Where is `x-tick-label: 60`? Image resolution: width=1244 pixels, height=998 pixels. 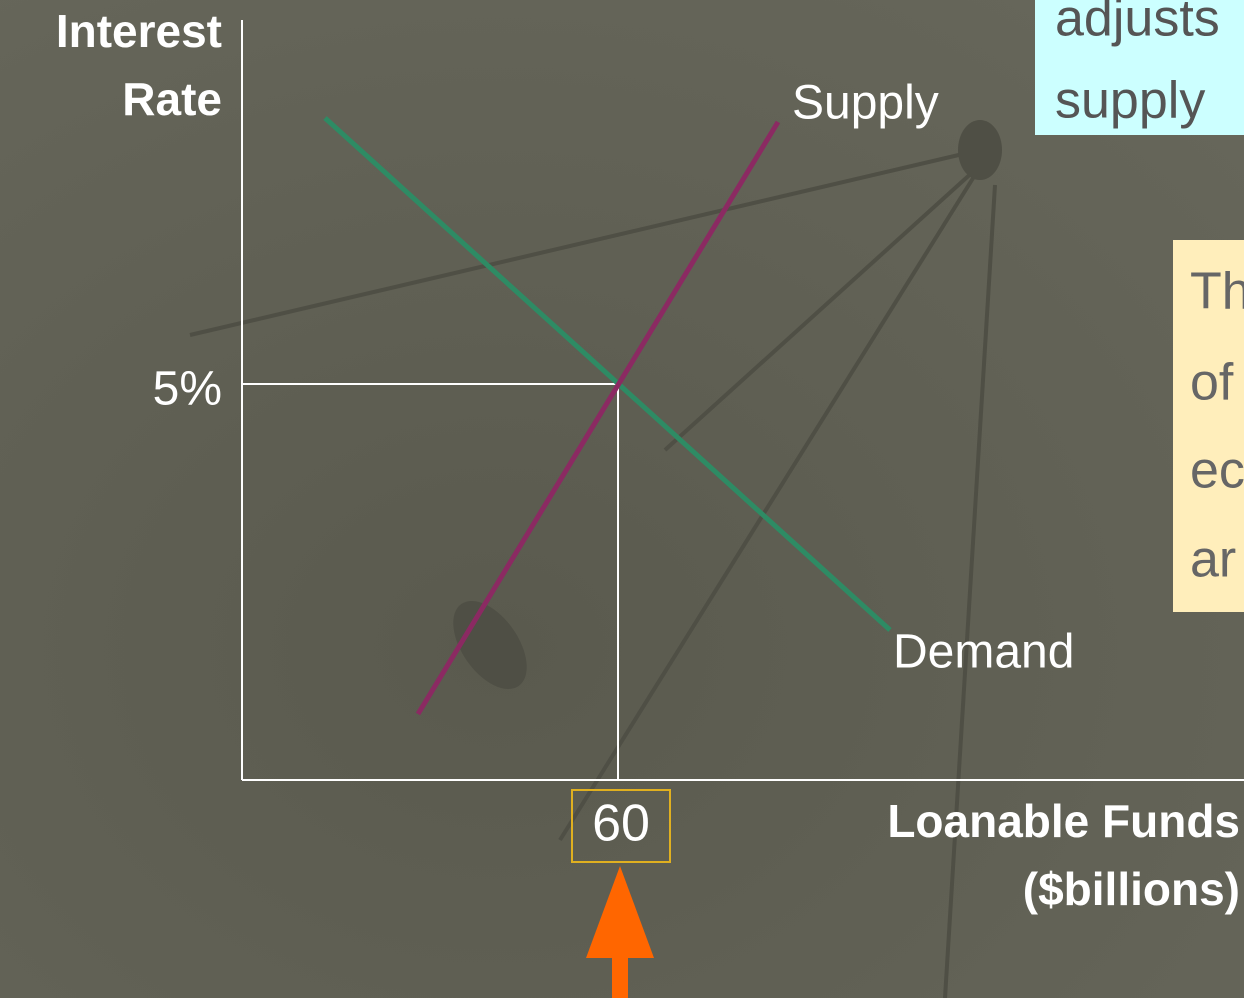
x-tick-label: 60 is located at coordinates (621, 824).